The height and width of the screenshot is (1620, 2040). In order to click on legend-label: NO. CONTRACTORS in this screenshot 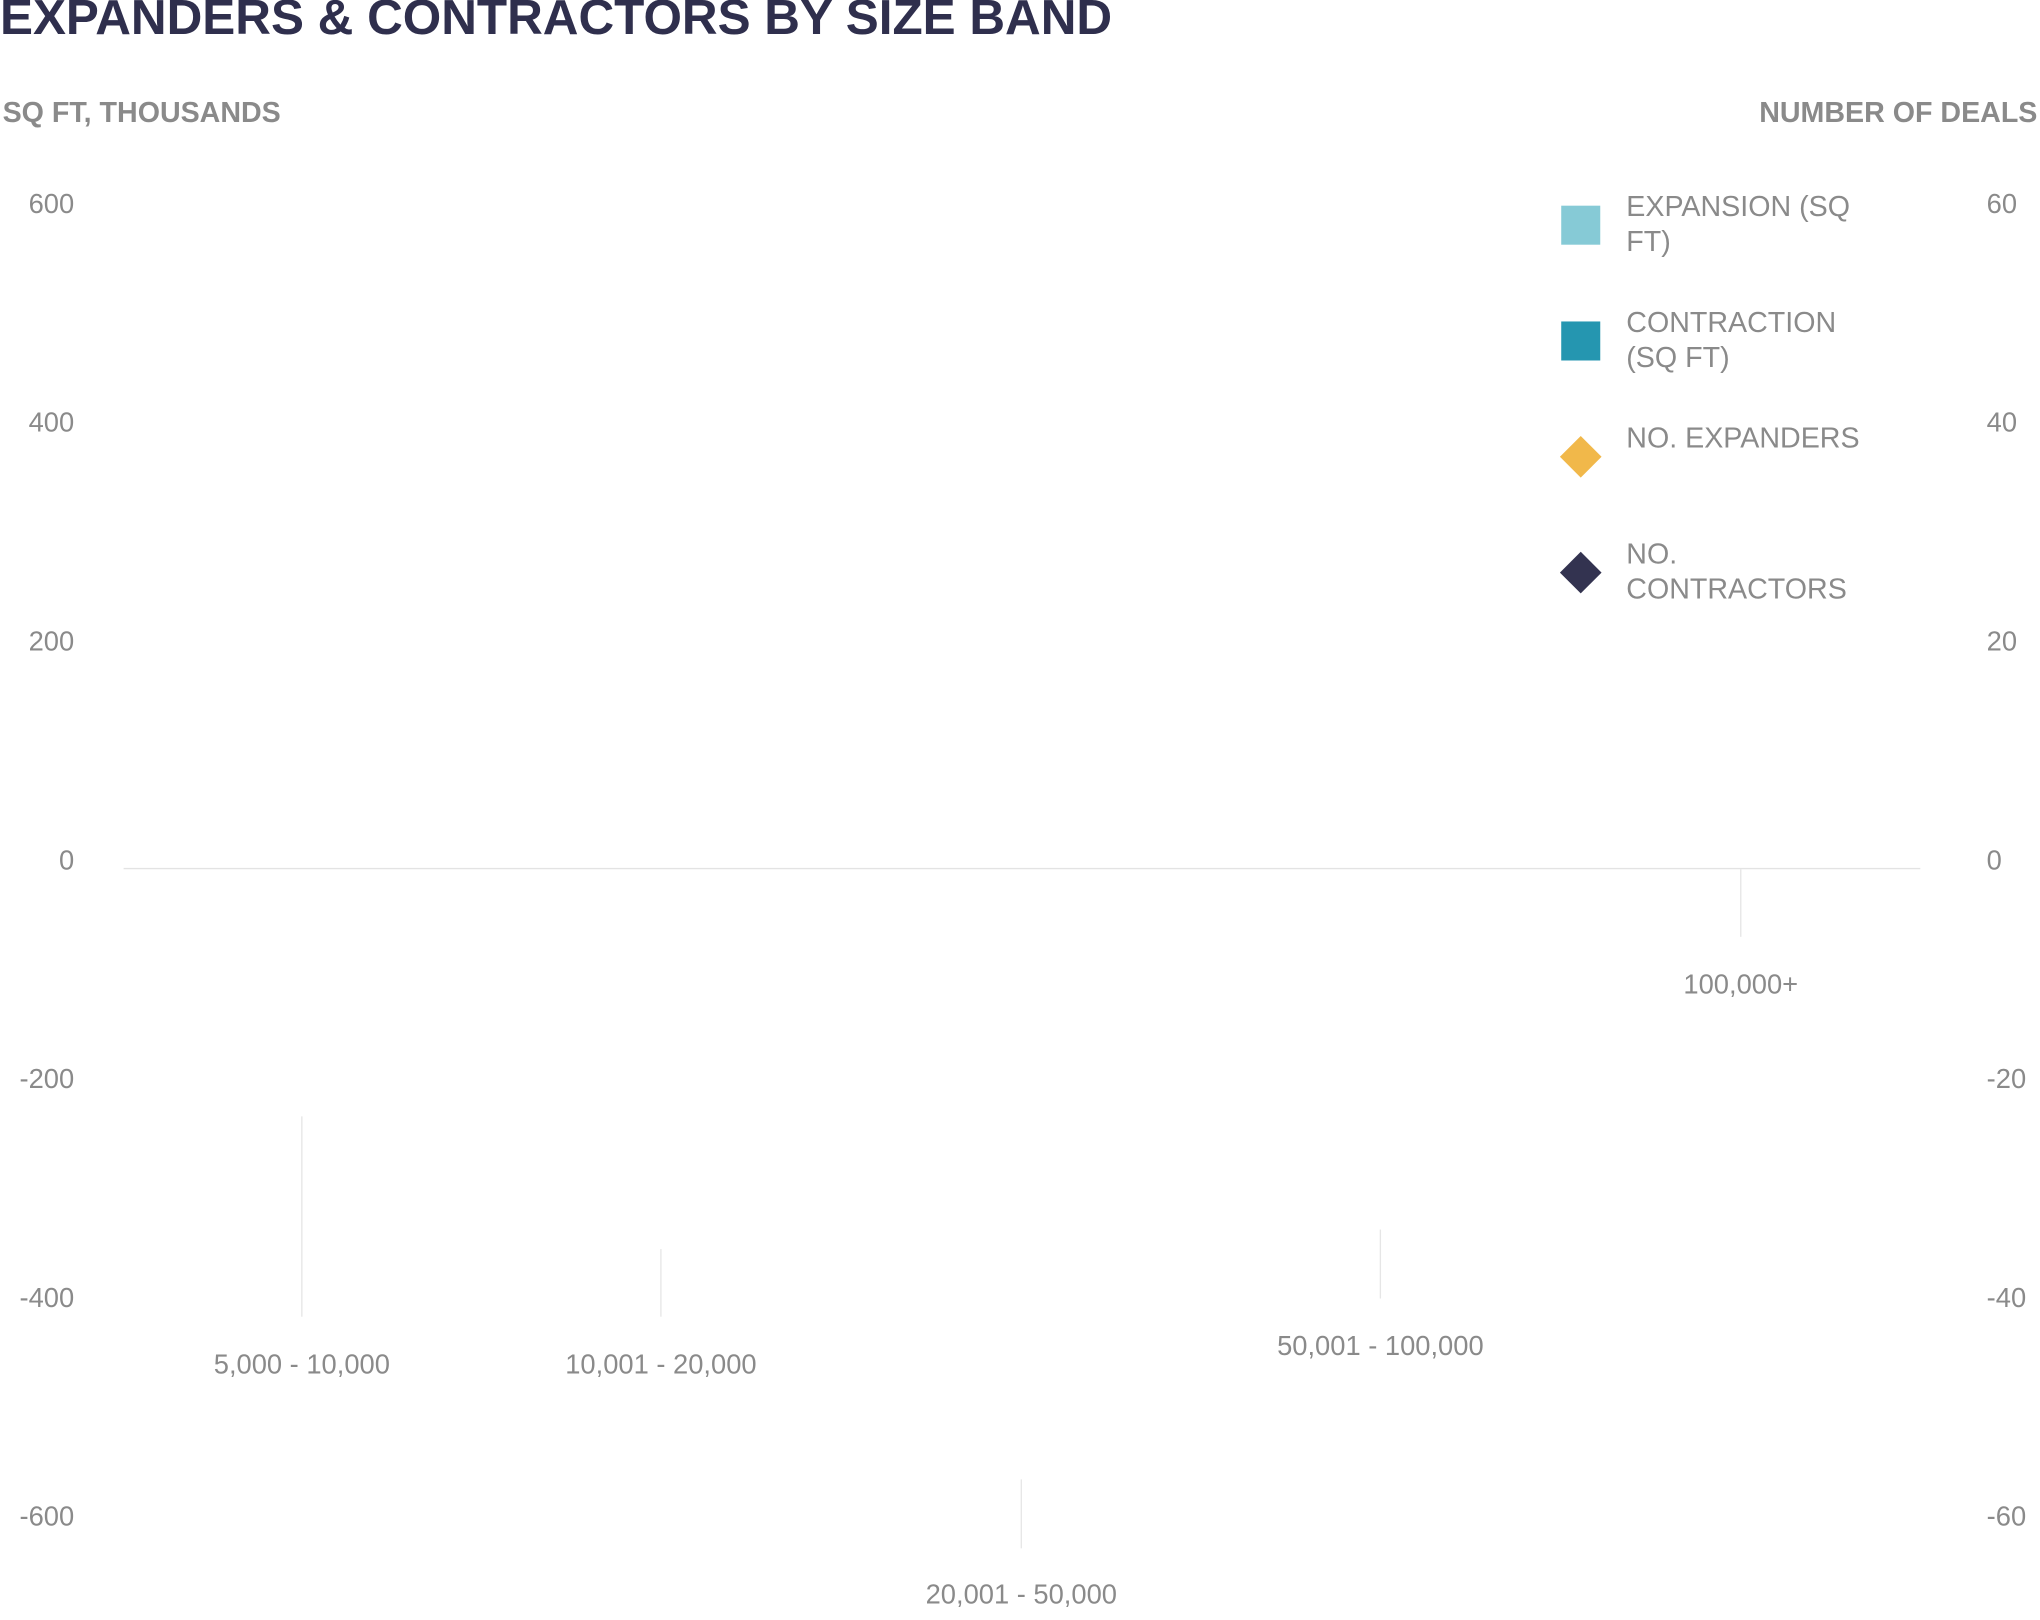, I will do `click(1736, 571)`.